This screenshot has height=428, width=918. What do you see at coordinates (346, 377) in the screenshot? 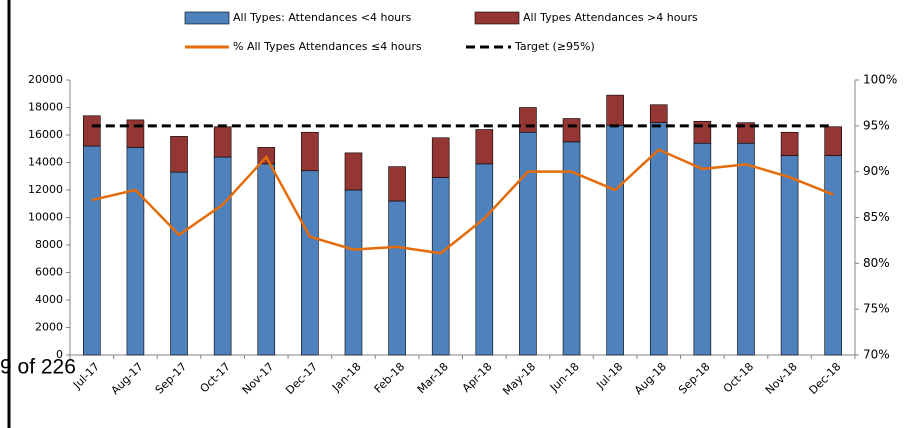
I see `x-tick-label: Jan-18` at bounding box center [346, 377].